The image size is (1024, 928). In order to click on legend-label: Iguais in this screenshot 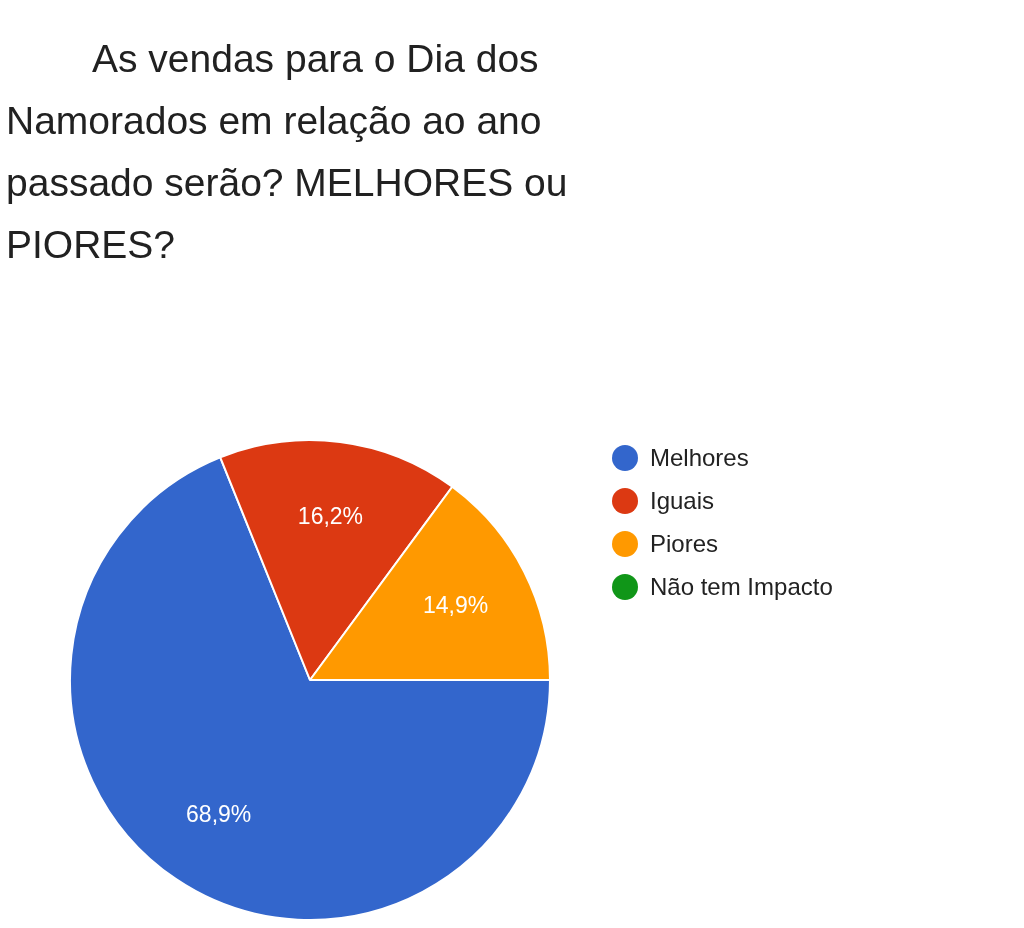, I will do `click(682, 500)`.